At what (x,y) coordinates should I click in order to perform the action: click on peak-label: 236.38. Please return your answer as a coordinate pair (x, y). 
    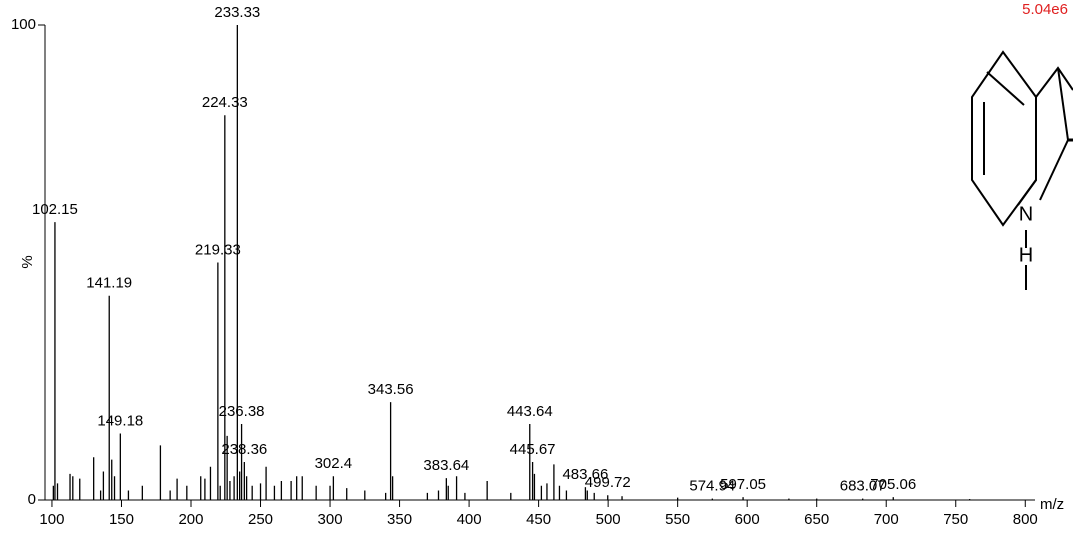
    Looking at the image, I should click on (242, 411).